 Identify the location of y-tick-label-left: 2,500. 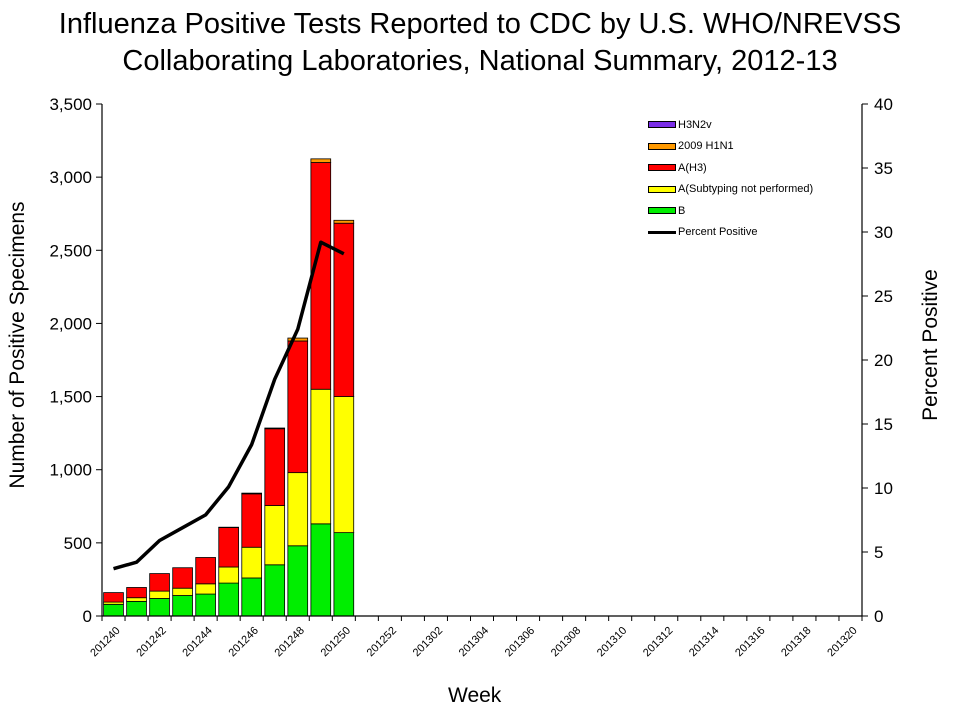
(70, 250).